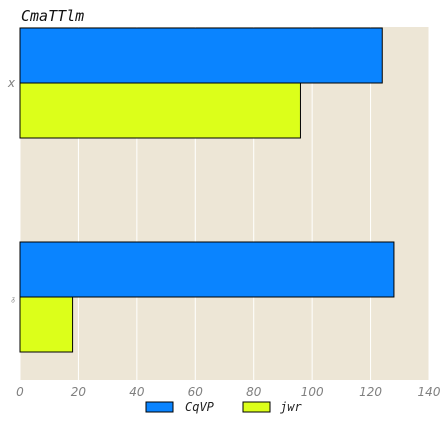  I want to click on x-tick-label: 120, so click(370, 392).